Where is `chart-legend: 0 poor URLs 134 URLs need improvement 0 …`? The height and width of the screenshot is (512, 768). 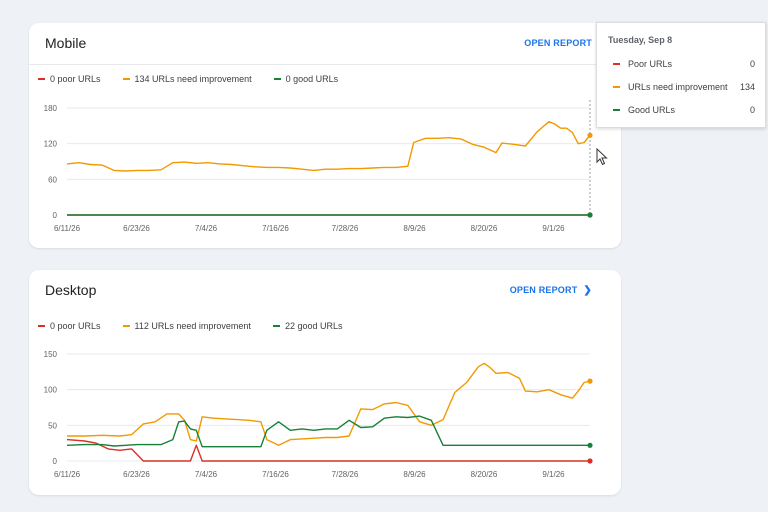 chart-legend: 0 poor URLs 134 URLs need improvement 0 … is located at coordinates (199, 79).